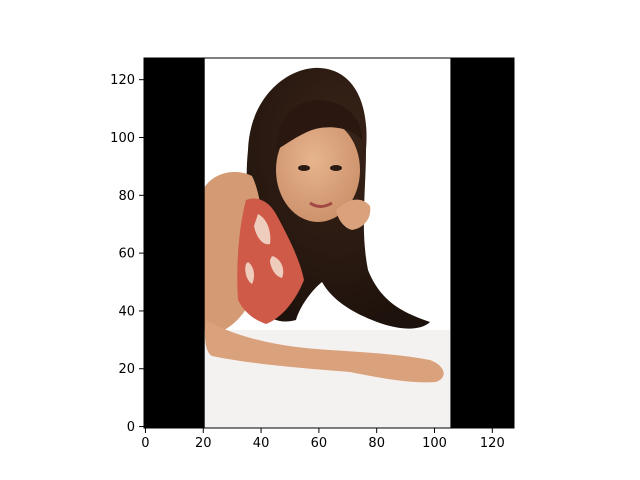 The width and height of the screenshot is (640, 480). Describe the element at coordinates (203, 443) in the screenshot. I see `x-tick-label: 20` at that location.